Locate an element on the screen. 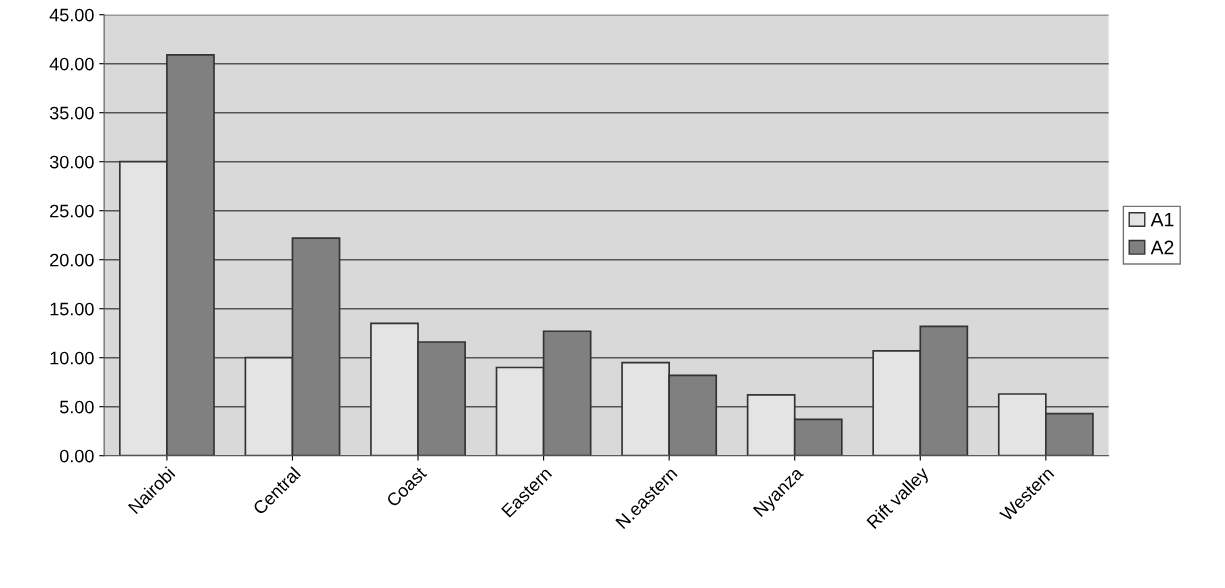 The image size is (1225, 588). y-tick-label: 40.00 is located at coordinates (71, 64).